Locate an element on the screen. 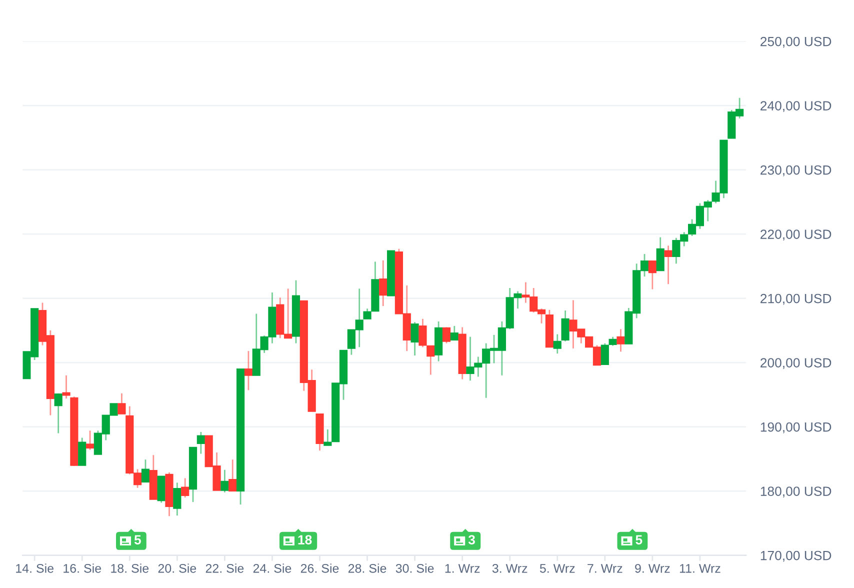 Image resolution: width=854 pixels, height=588 pixels. y-tick-label: 200,00 USD is located at coordinates (796, 364).